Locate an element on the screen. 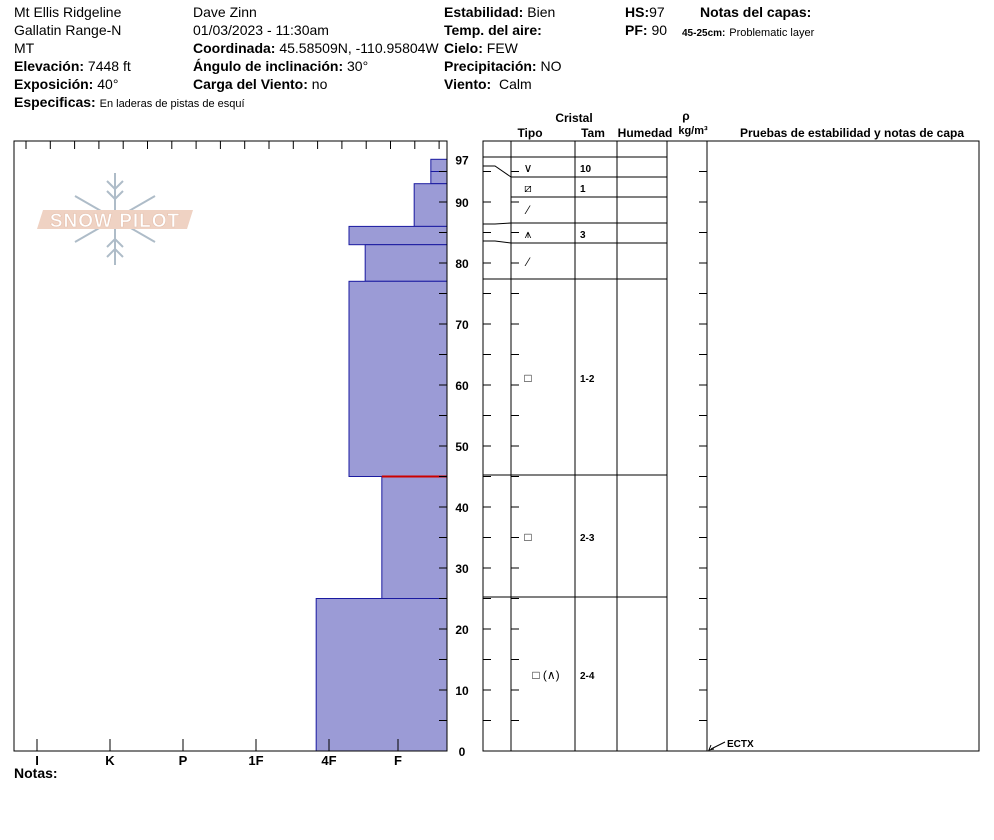 Image resolution: width=994 pixels, height=840 pixels. stability: Estabilidad: Bien is located at coordinates (500, 12).